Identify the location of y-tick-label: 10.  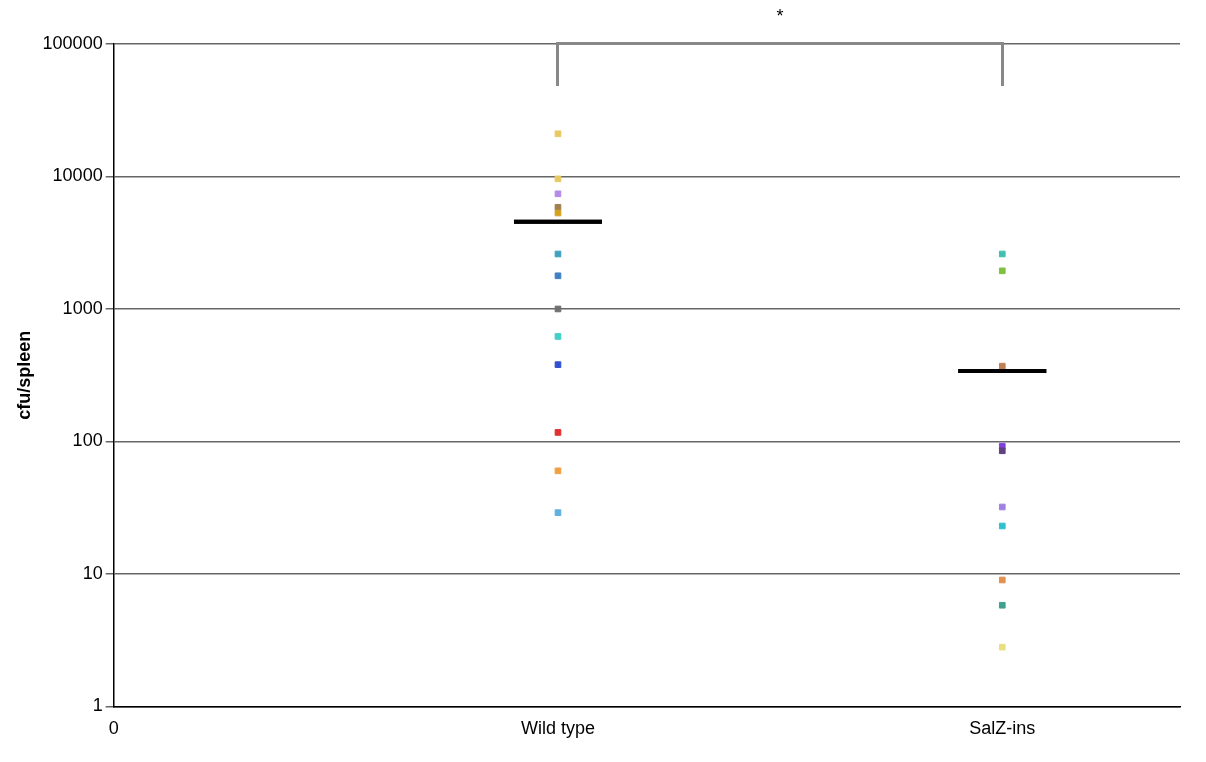
(92, 572).